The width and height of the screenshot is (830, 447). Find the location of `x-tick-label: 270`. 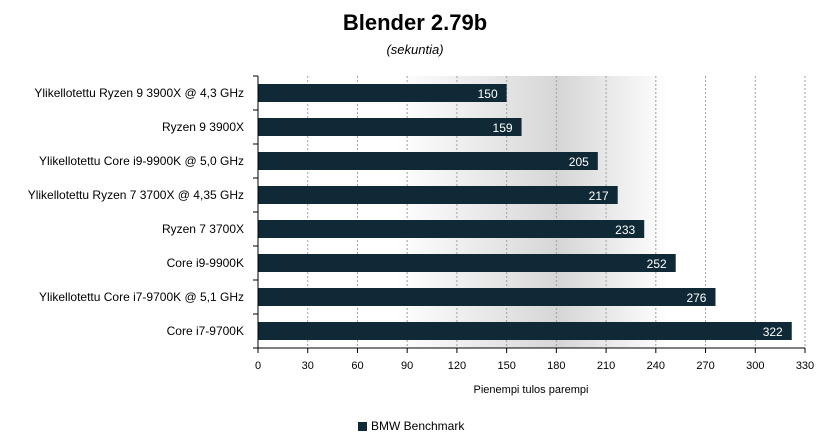

x-tick-label: 270 is located at coordinates (705, 366).